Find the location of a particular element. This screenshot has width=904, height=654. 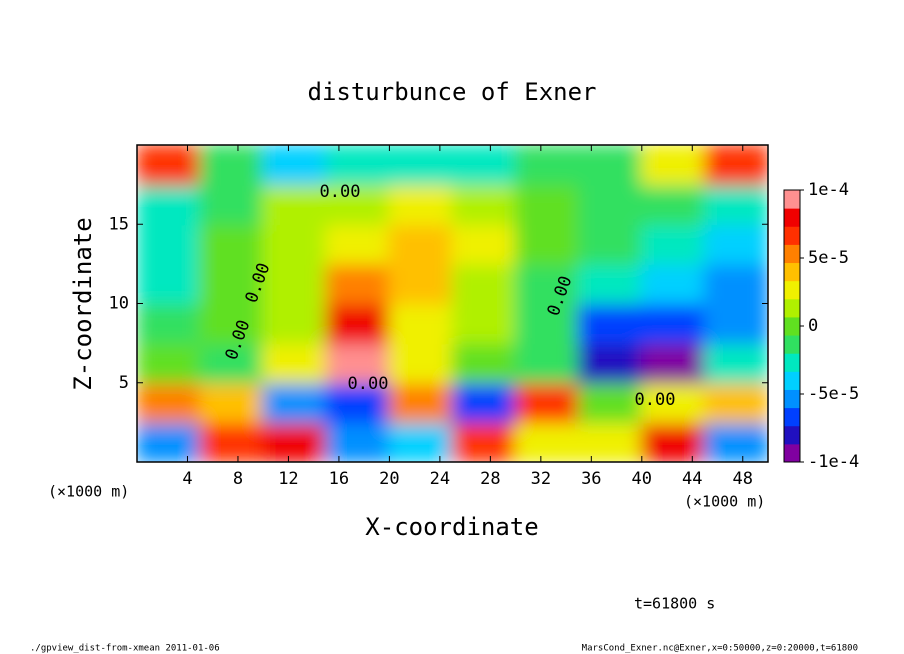

x-tick-label: 8 is located at coordinates (238, 479).